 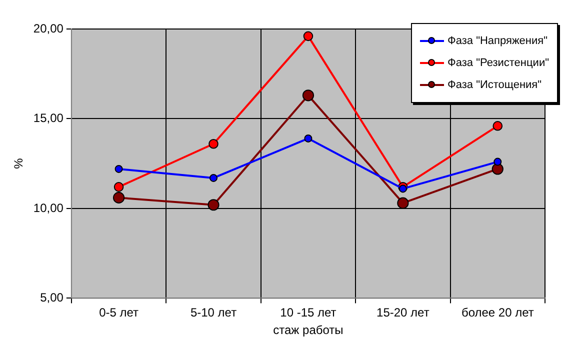 I want to click on y-tick-label: 15,00, so click(x=48, y=118).